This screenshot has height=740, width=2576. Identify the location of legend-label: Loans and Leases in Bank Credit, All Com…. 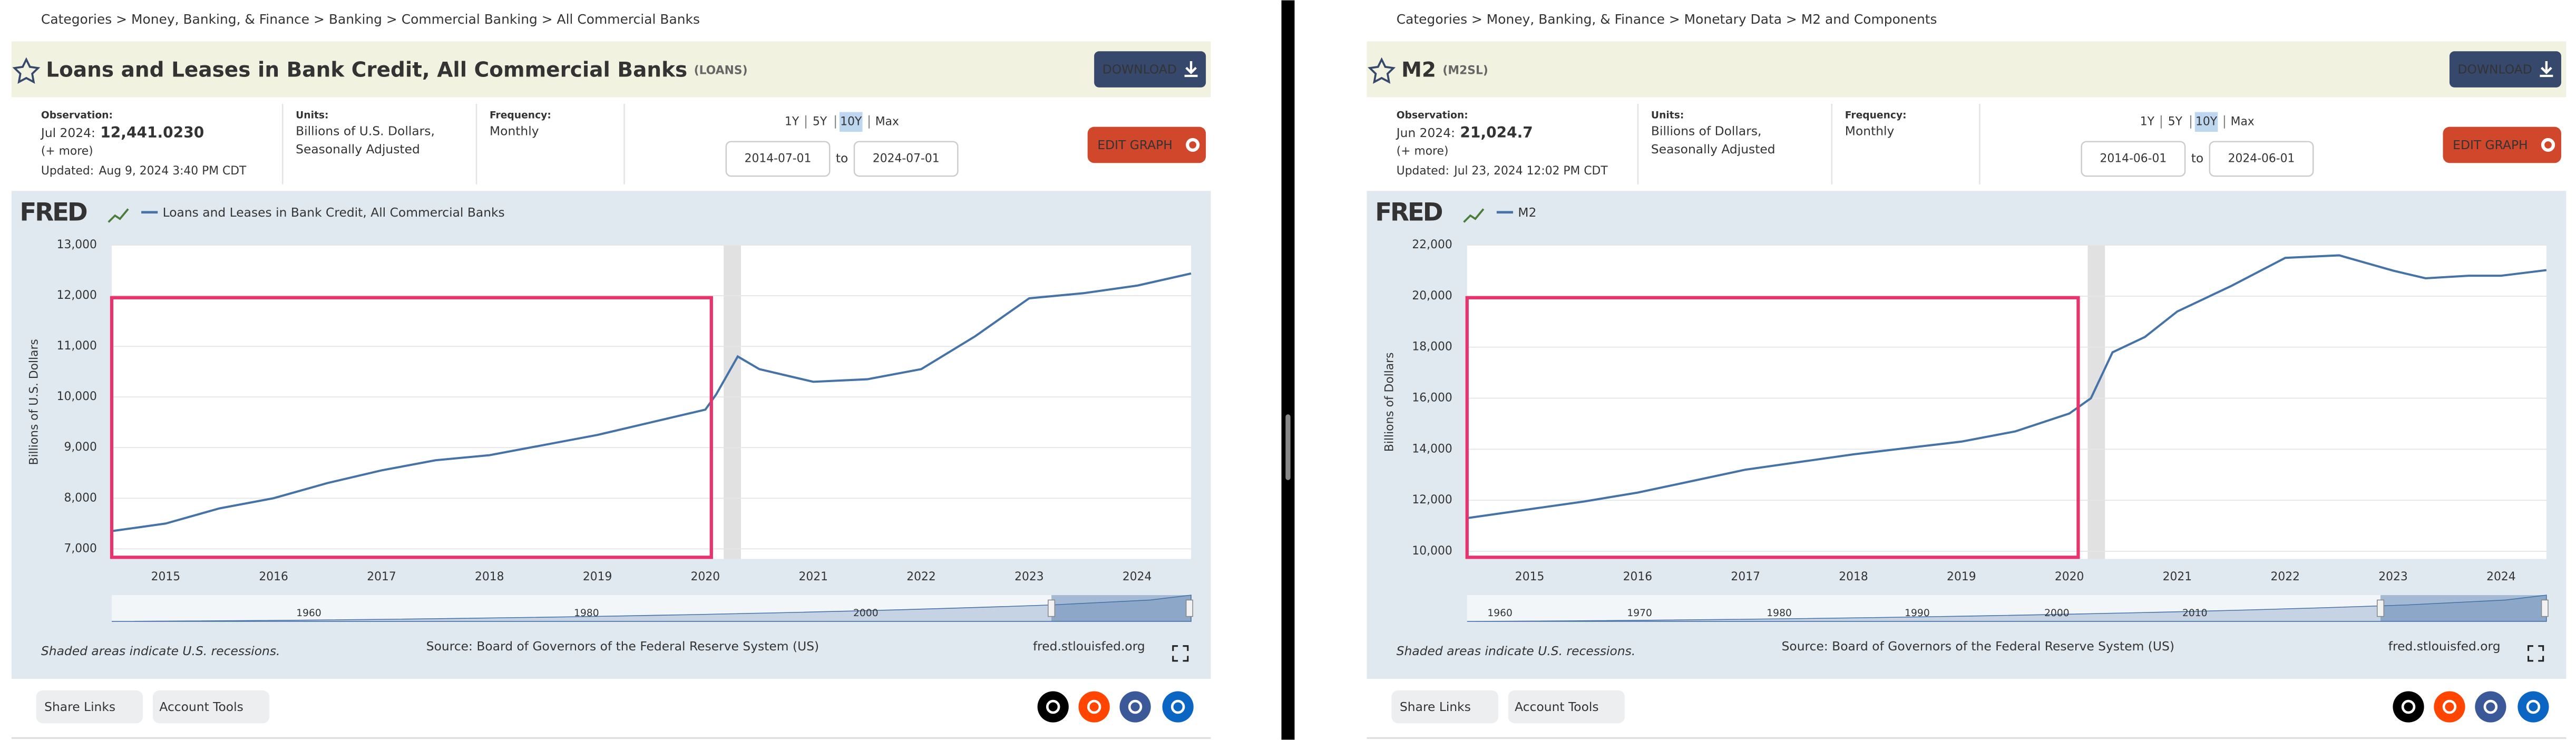
(334, 213).